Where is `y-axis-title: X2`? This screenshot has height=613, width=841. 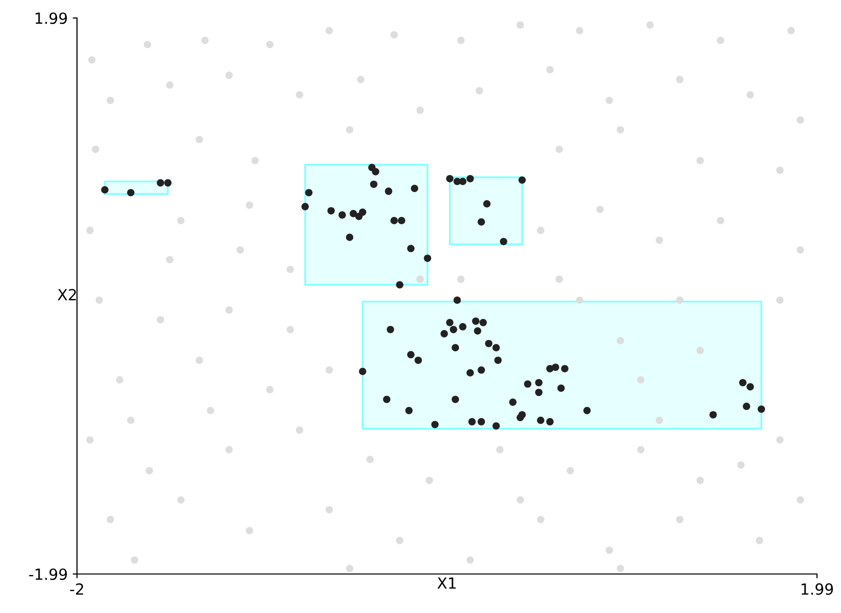
y-axis-title: X2 is located at coordinates (67, 294).